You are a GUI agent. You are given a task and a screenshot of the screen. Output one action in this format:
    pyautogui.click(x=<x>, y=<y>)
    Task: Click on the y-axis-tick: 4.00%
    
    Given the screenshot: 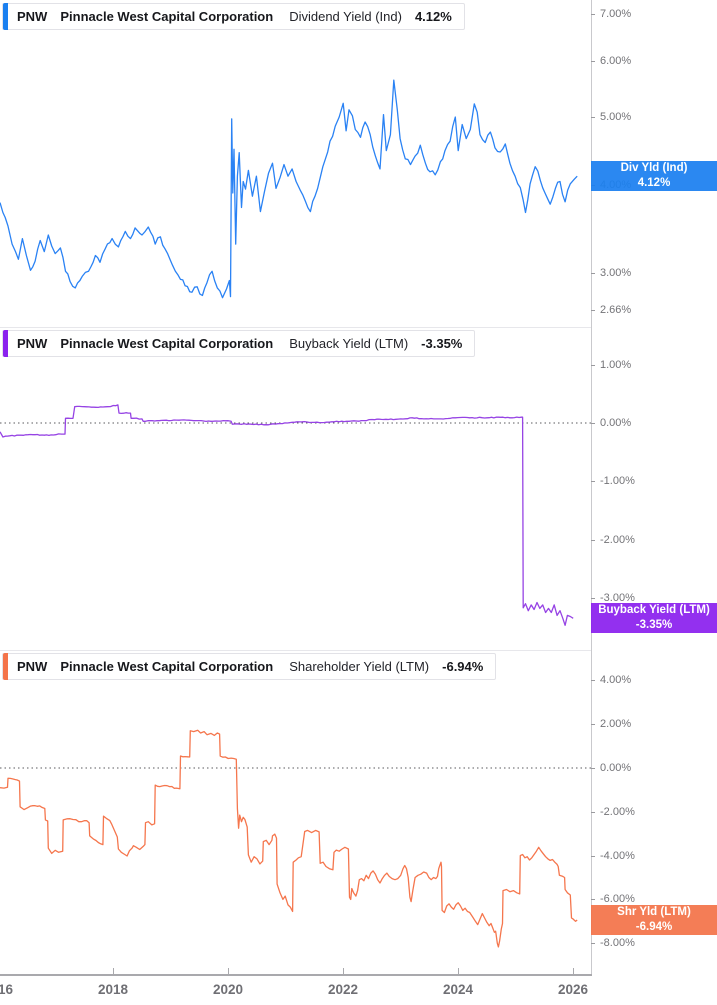 What is the action you would take?
    pyautogui.click(x=611, y=680)
    